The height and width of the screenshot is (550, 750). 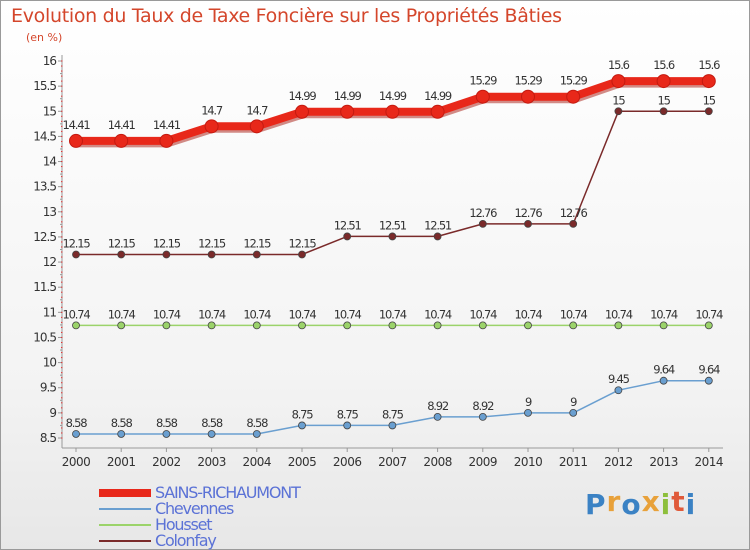 What do you see at coordinates (48, 438) in the screenshot?
I see `y-tick-label: 8.5` at bounding box center [48, 438].